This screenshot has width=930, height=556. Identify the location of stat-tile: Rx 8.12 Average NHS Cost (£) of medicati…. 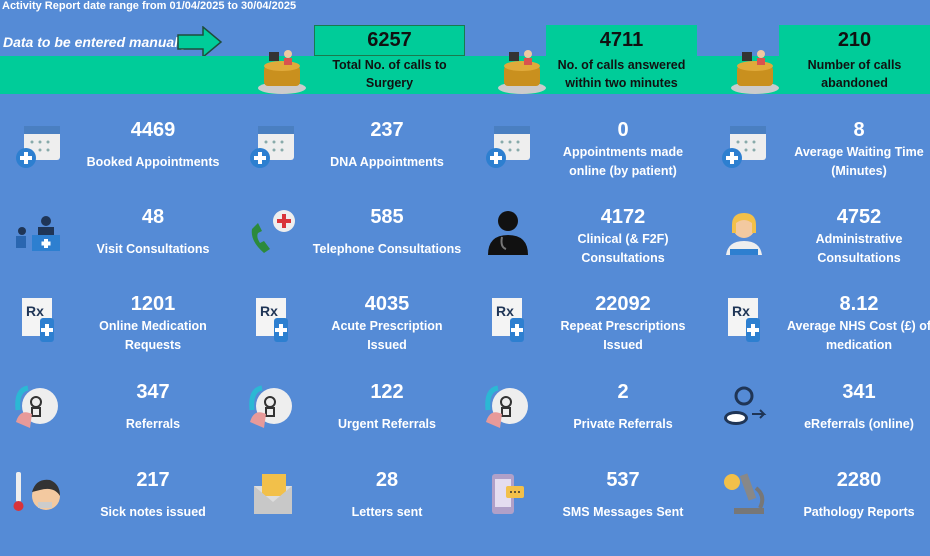
(819, 336).